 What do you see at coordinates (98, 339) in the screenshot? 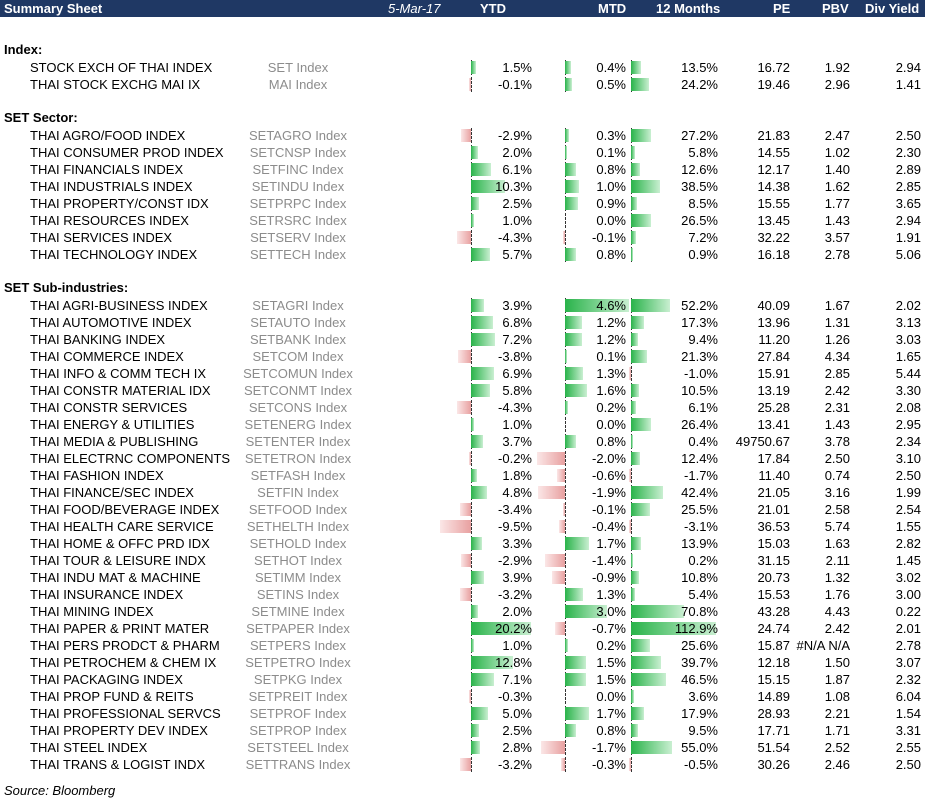
I see `index-name: THAI BANKING INDEX` at bounding box center [98, 339].